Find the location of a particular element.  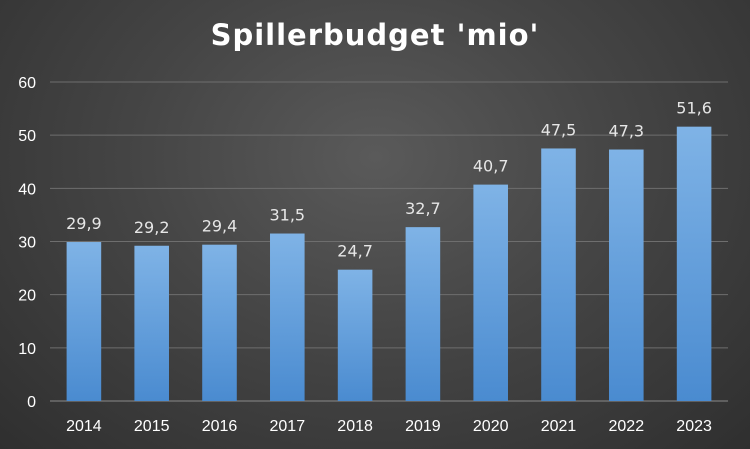

data-label: 51,6 is located at coordinates (694, 108).